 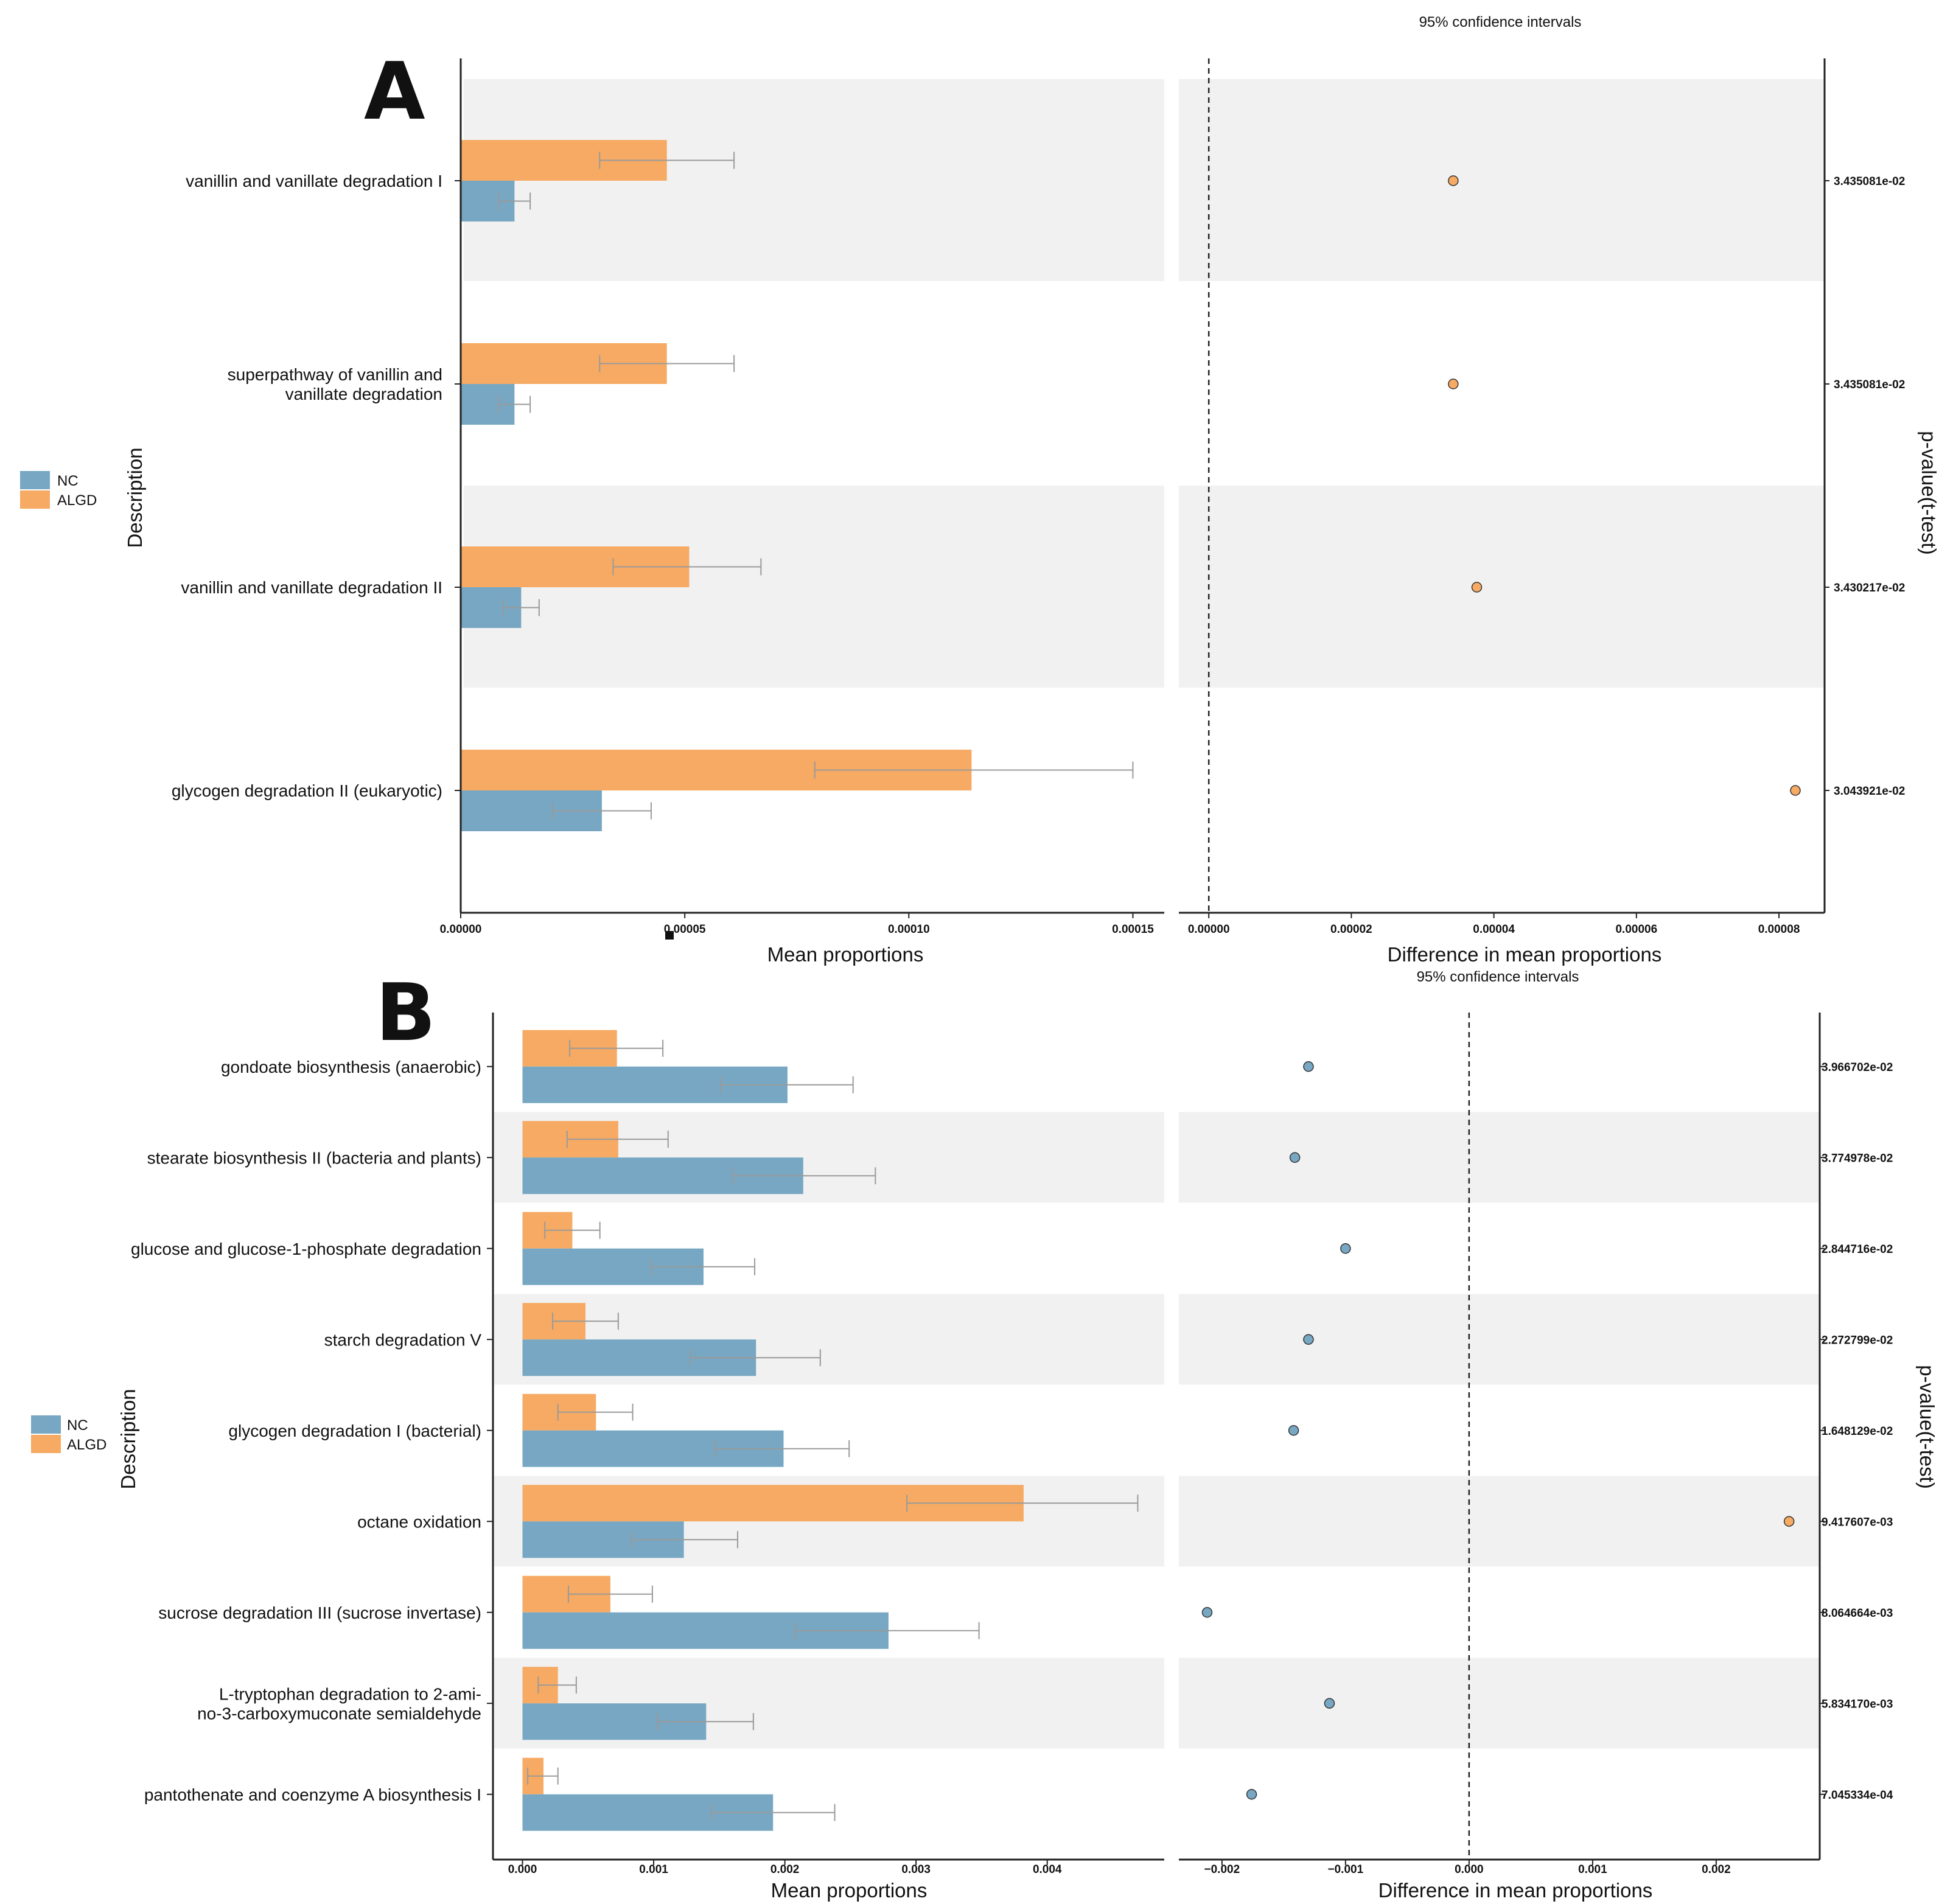 What do you see at coordinates (1869, 588) in the screenshot?
I see `pvalue-label: 3.430217e-02` at bounding box center [1869, 588].